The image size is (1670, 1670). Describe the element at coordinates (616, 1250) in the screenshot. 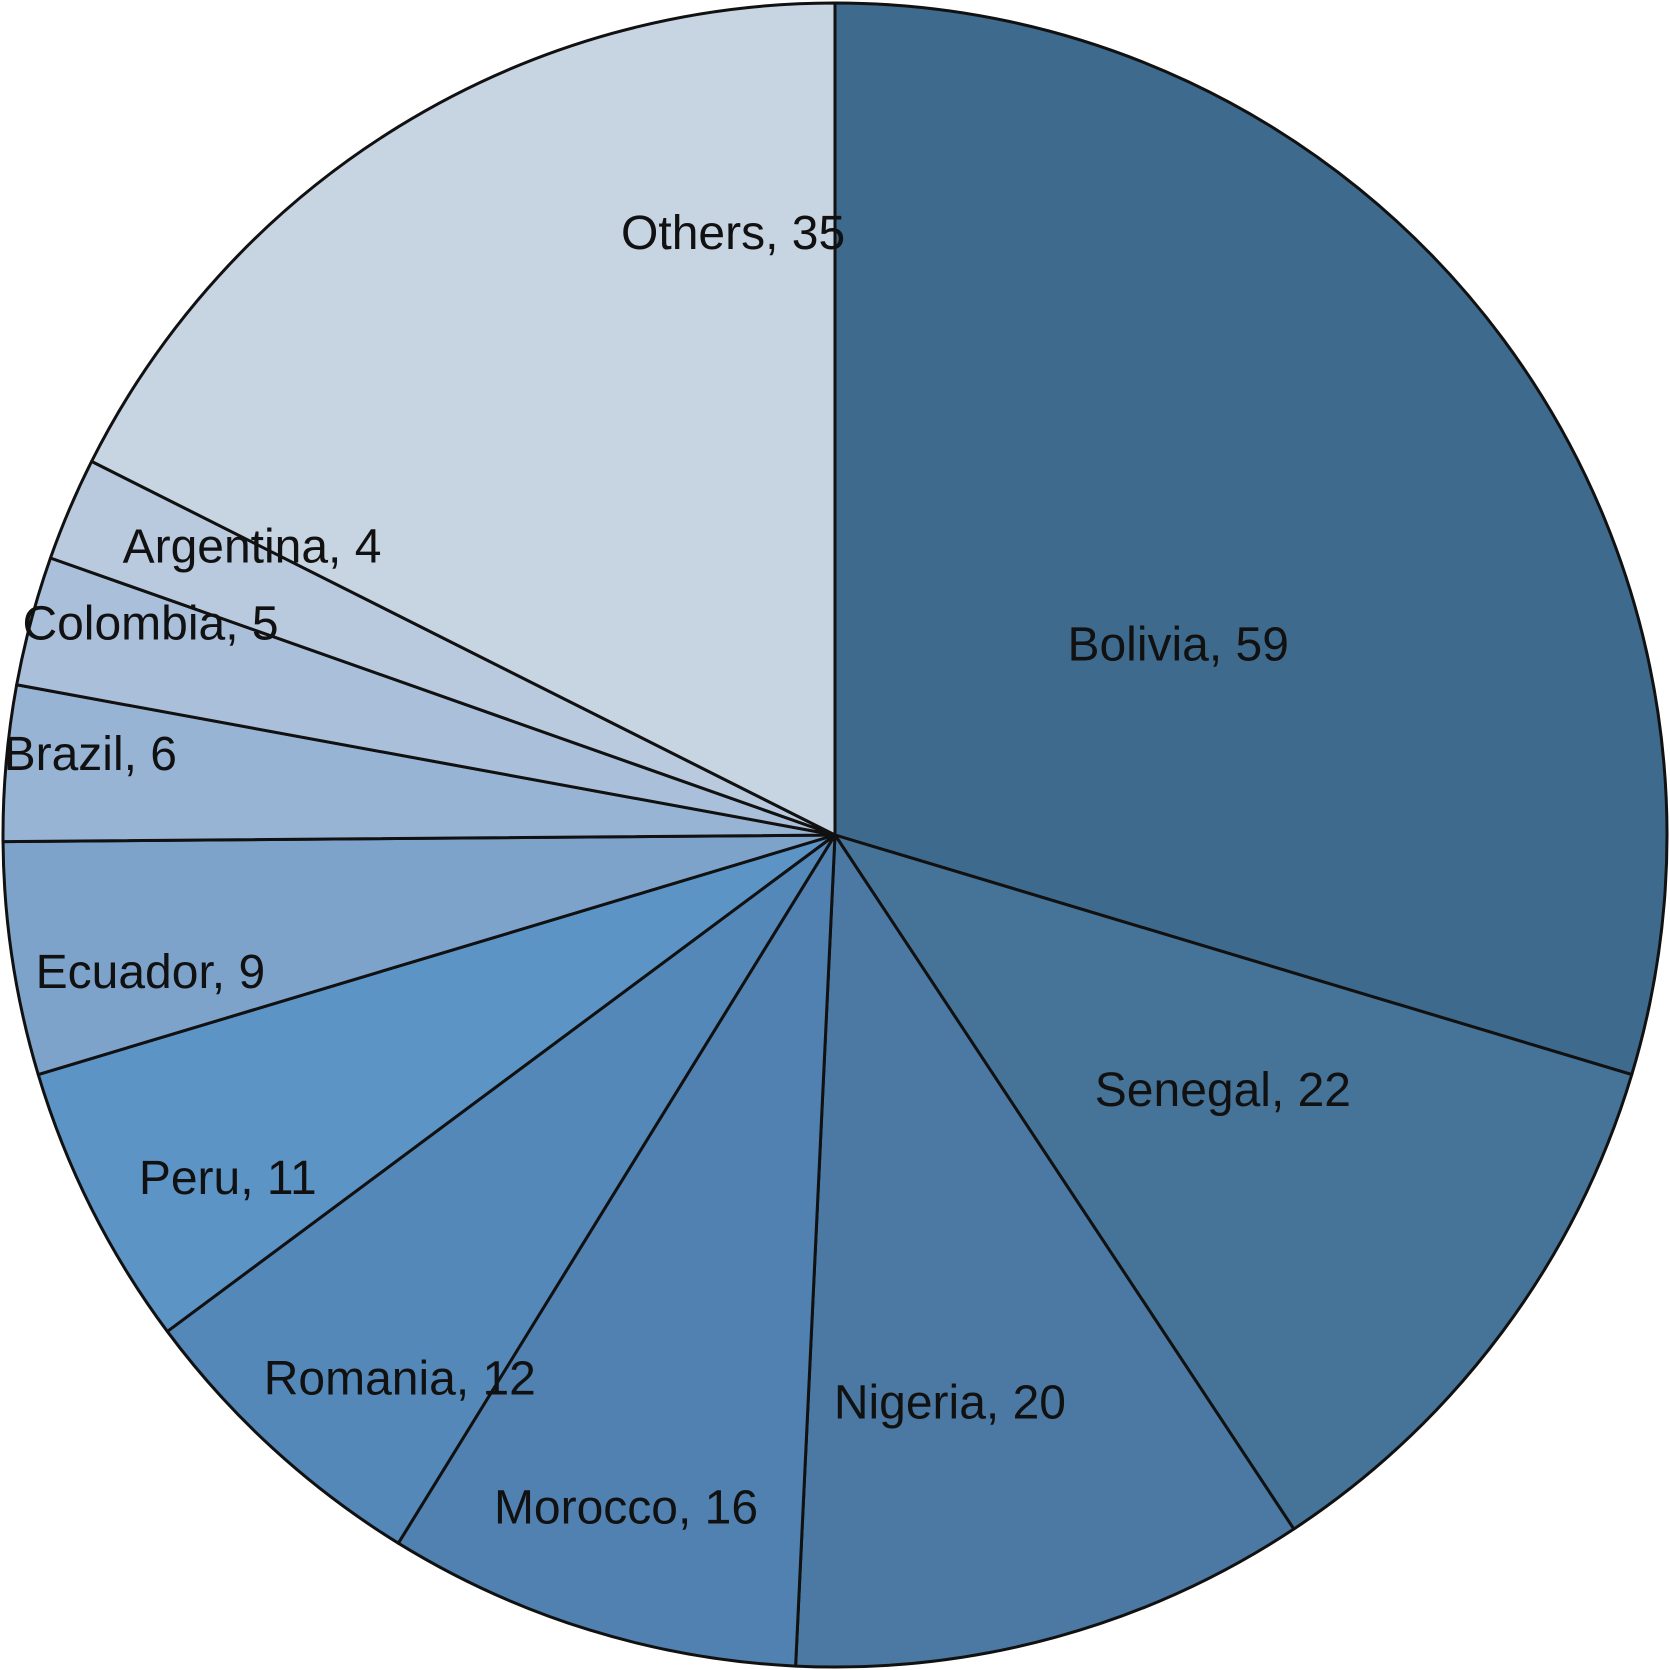

I see `pie-slice-morocco` at that location.